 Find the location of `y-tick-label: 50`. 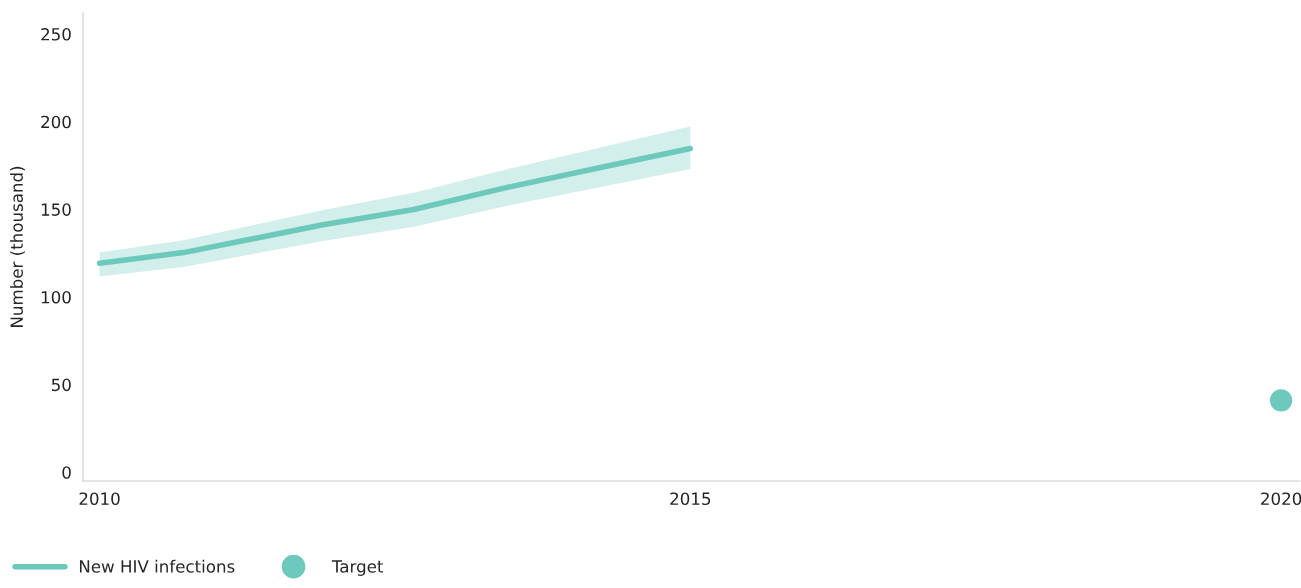

y-tick-label: 50 is located at coordinates (61, 385).